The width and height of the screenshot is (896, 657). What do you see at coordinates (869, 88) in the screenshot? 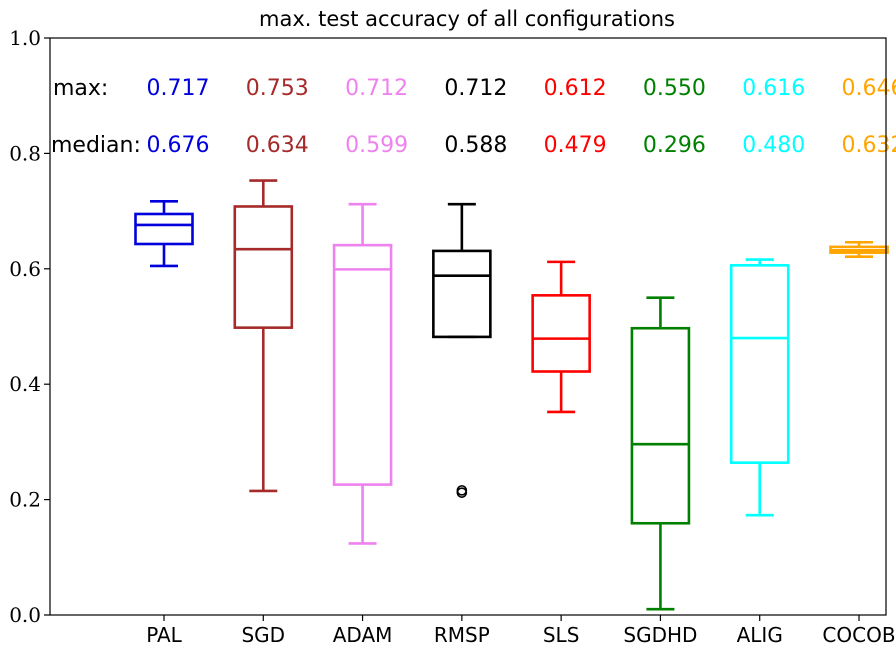
I see `max-value-label: 0.646` at bounding box center [869, 88].